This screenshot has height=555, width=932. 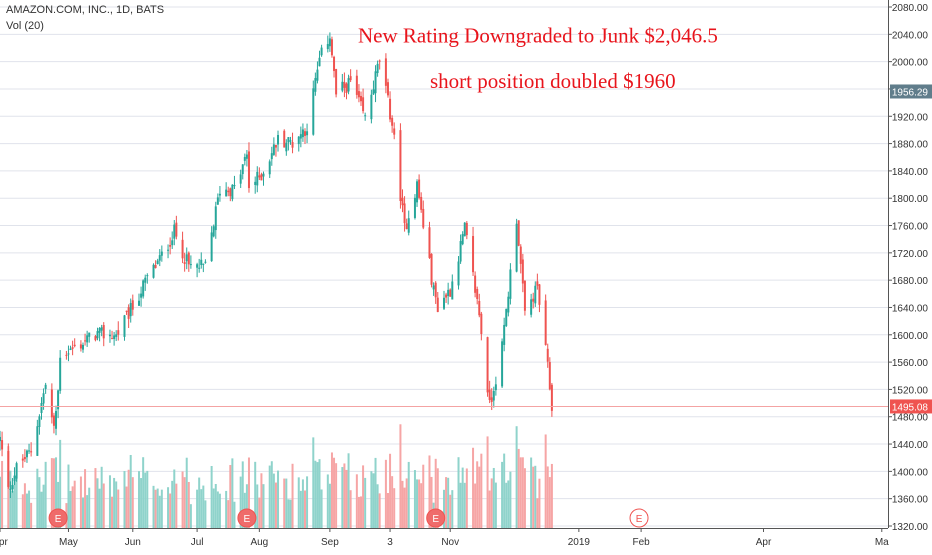 I want to click on time-axis: Apr May Jun Jul Aug Sep 3 Nov 2019 Feb Apr Ma, so click(x=444, y=538).